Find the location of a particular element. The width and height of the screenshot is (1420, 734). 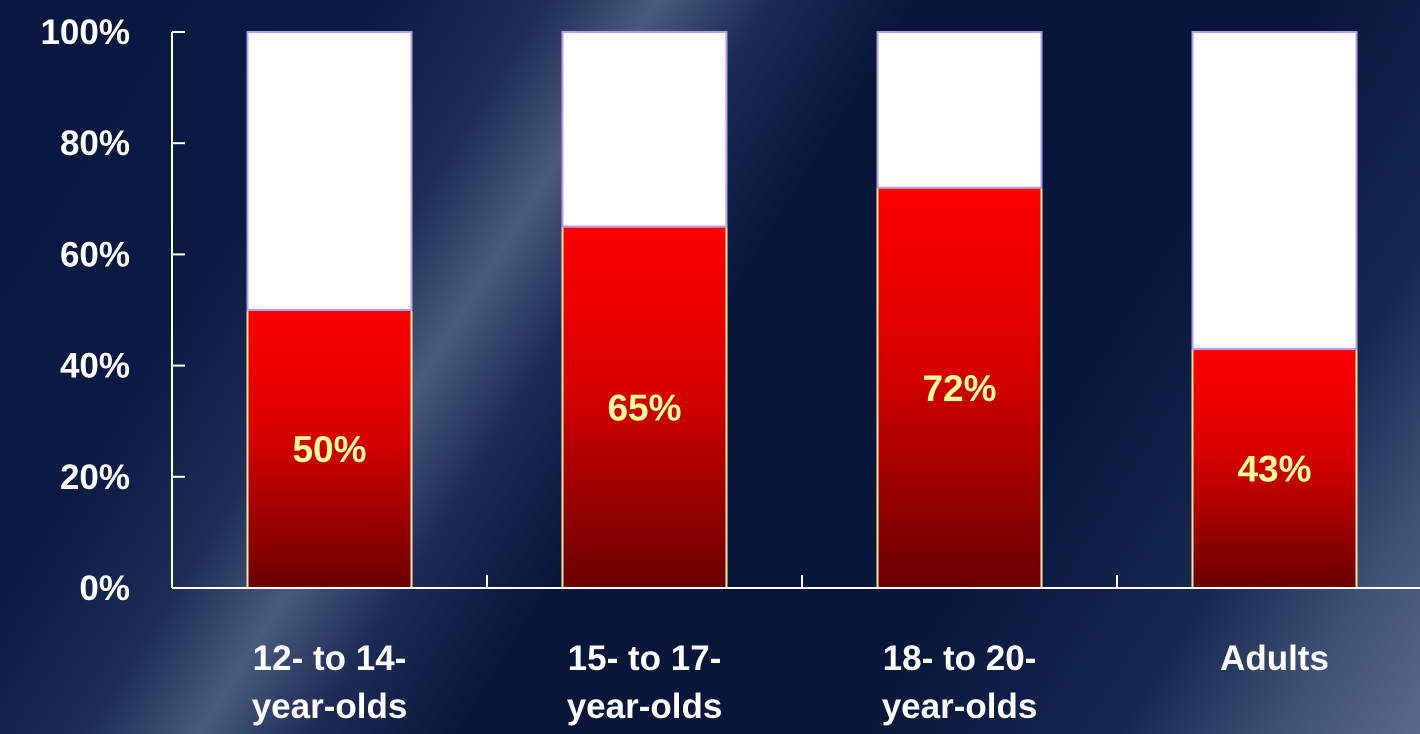

y-tick-label: 60% is located at coordinates (95, 254).